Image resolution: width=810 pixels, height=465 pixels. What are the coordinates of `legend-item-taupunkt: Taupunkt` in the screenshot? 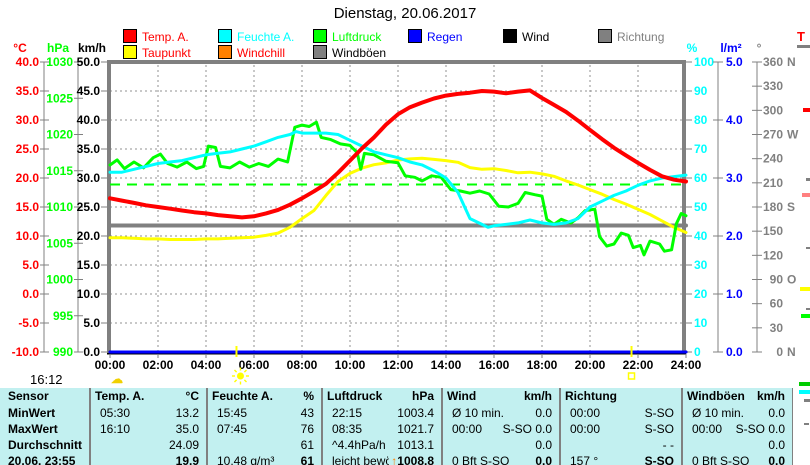 It's located at (157, 52).